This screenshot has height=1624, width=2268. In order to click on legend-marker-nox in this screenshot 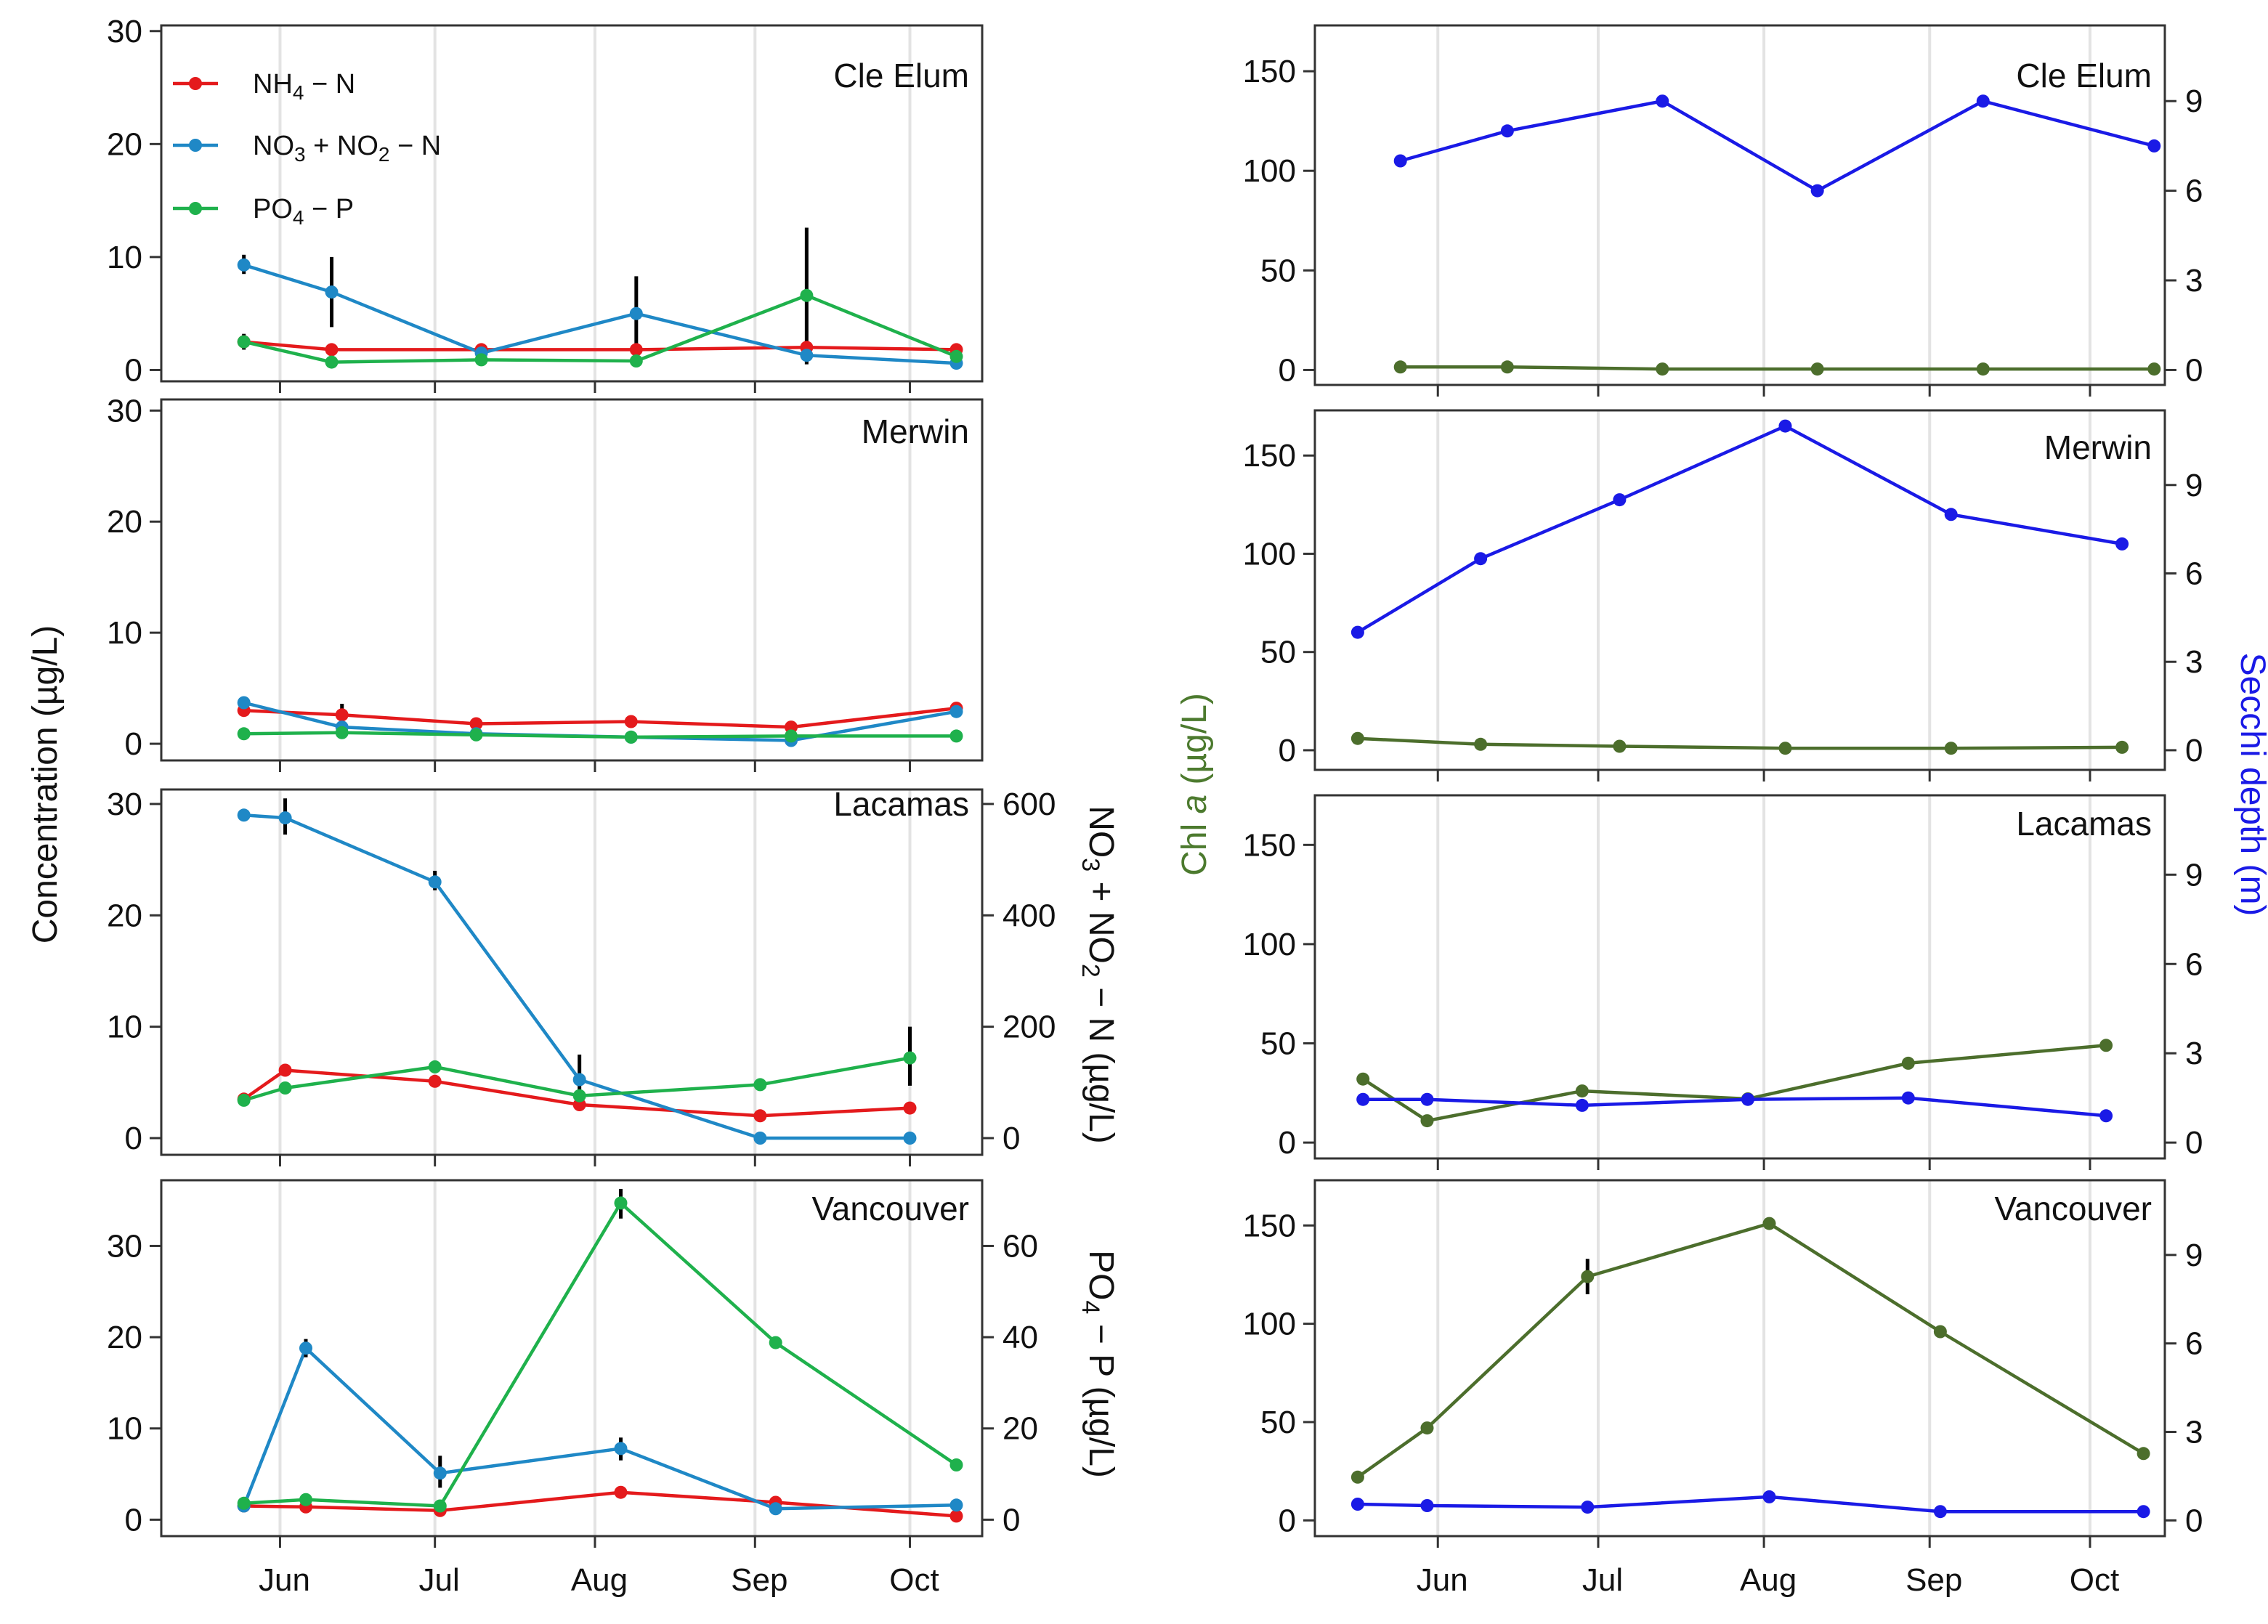, I will do `click(195, 145)`.